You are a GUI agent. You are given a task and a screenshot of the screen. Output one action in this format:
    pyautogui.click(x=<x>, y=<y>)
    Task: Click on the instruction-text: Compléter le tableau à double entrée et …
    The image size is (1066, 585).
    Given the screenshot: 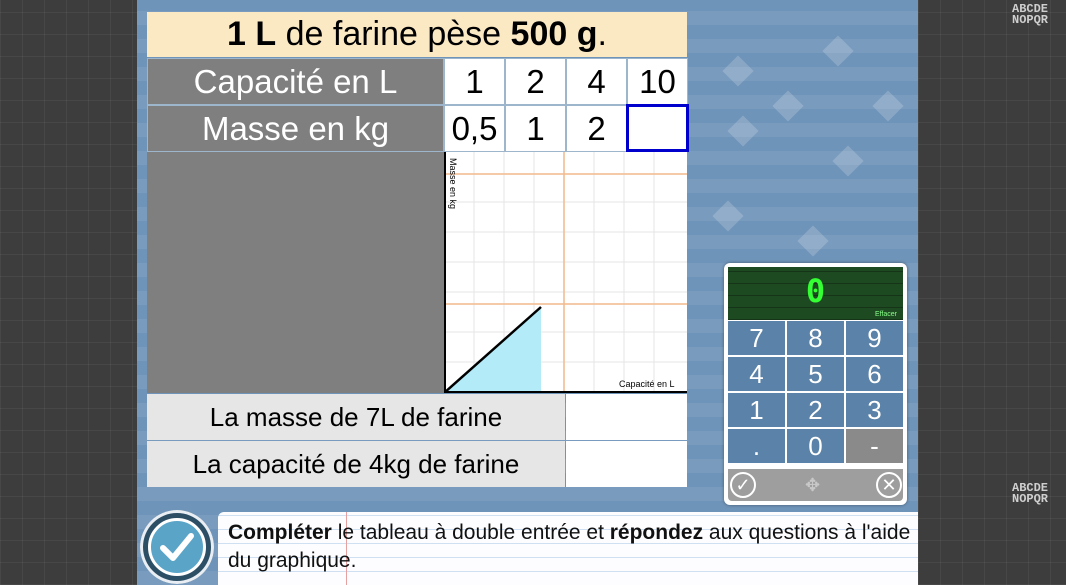 What is the action you would take?
    pyautogui.click(x=572, y=546)
    